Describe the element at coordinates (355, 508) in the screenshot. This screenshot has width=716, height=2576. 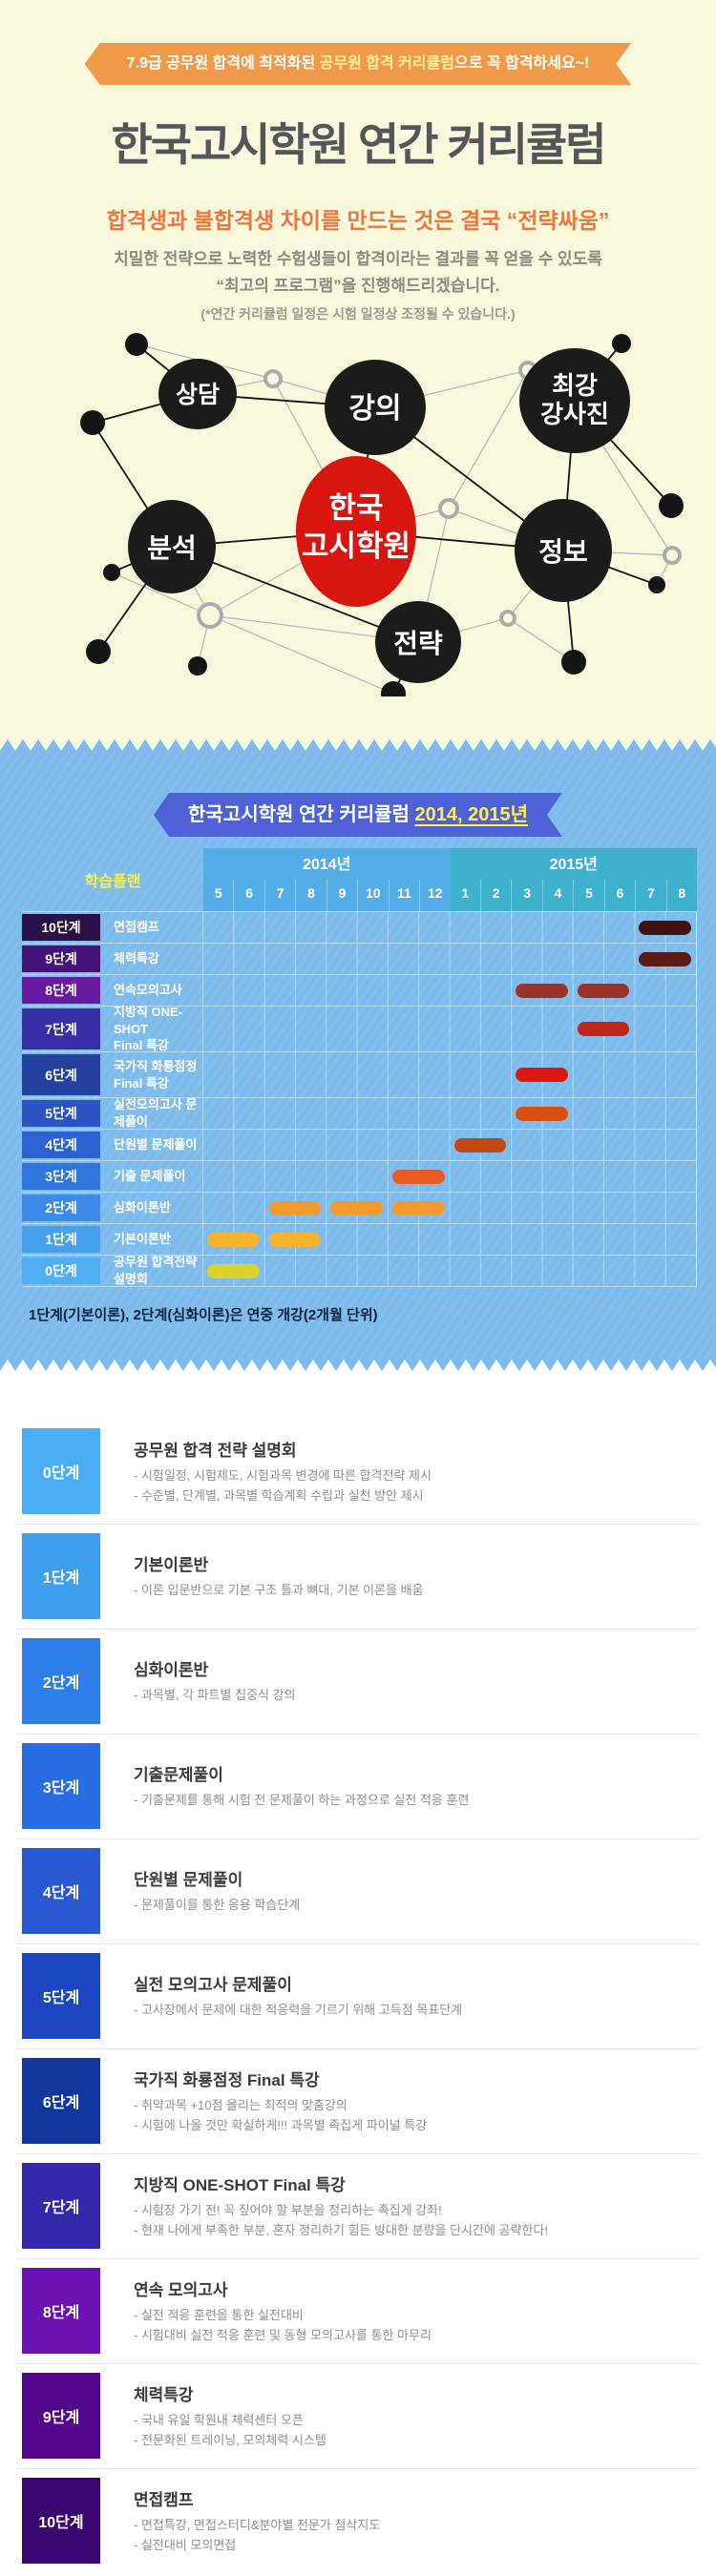
I see `center-label-line-1: 한국` at that location.